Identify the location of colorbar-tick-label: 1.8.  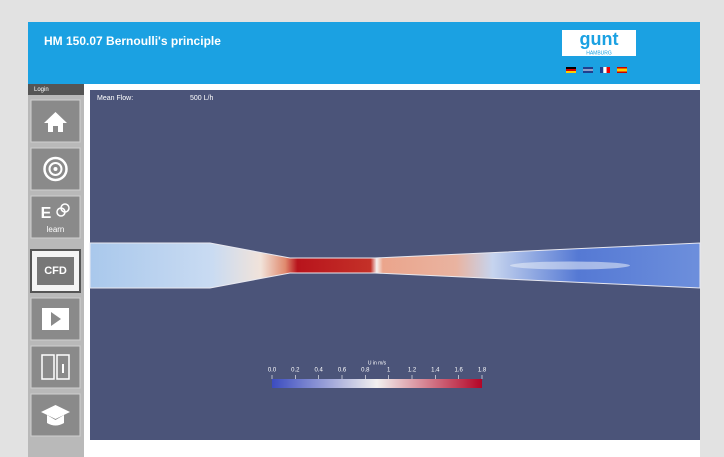
(482, 371).